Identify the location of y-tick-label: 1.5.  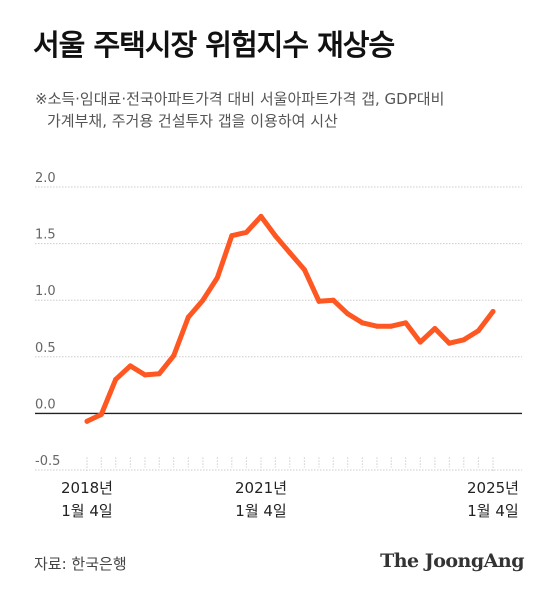
(45, 235).